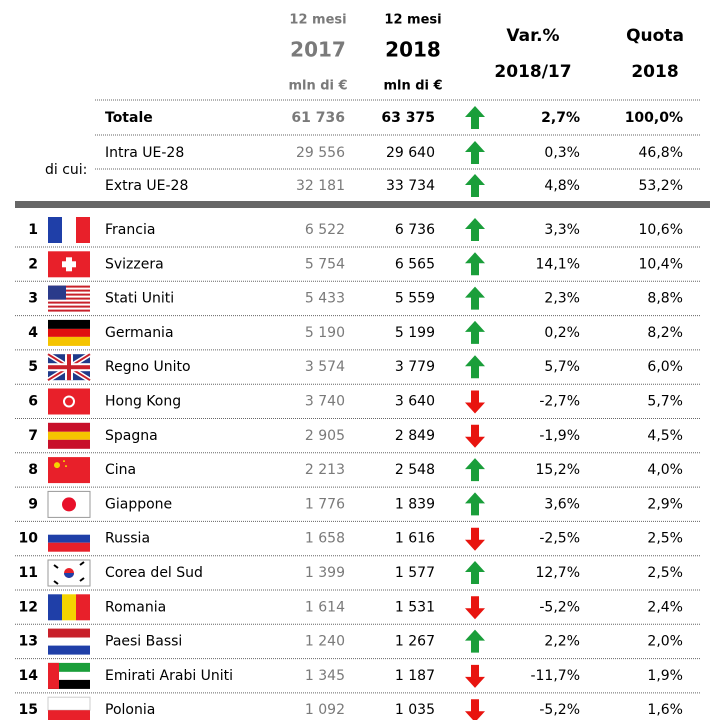 The width and height of the screenshot is (715, 720). I want to click on value-2017: 1 658, so click(325, 539).